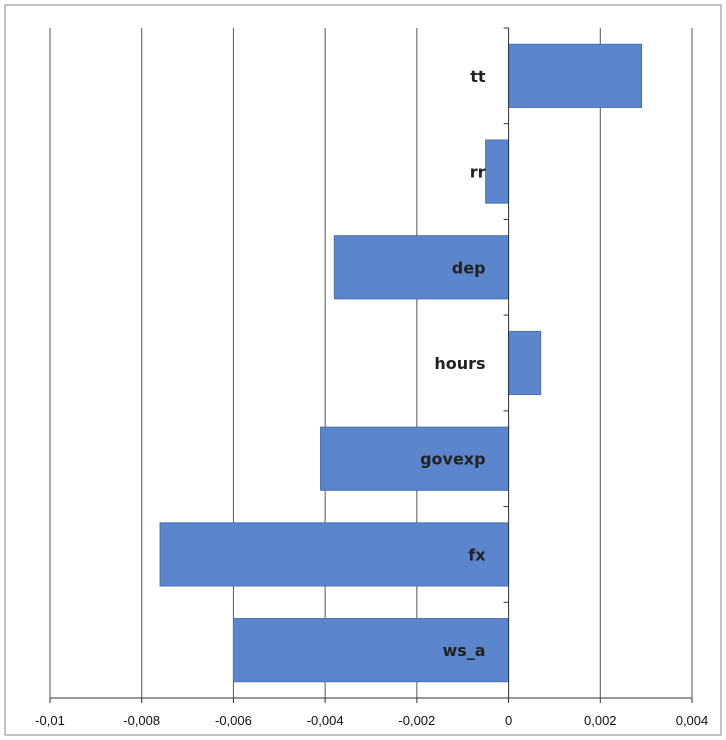 The height and width of the screenshot is (740, 726). Describe the element at coordinates (478, 172) in the screenshot. I see `category-label-rr: rr` at that location.